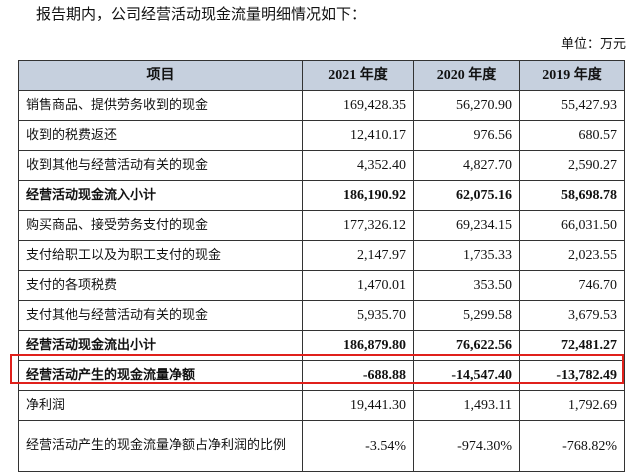 The image size is (634, 472). Describe the element at coordinates (466, 225) in the screenshot. I see `value-2020: 69,234.15` at that location.